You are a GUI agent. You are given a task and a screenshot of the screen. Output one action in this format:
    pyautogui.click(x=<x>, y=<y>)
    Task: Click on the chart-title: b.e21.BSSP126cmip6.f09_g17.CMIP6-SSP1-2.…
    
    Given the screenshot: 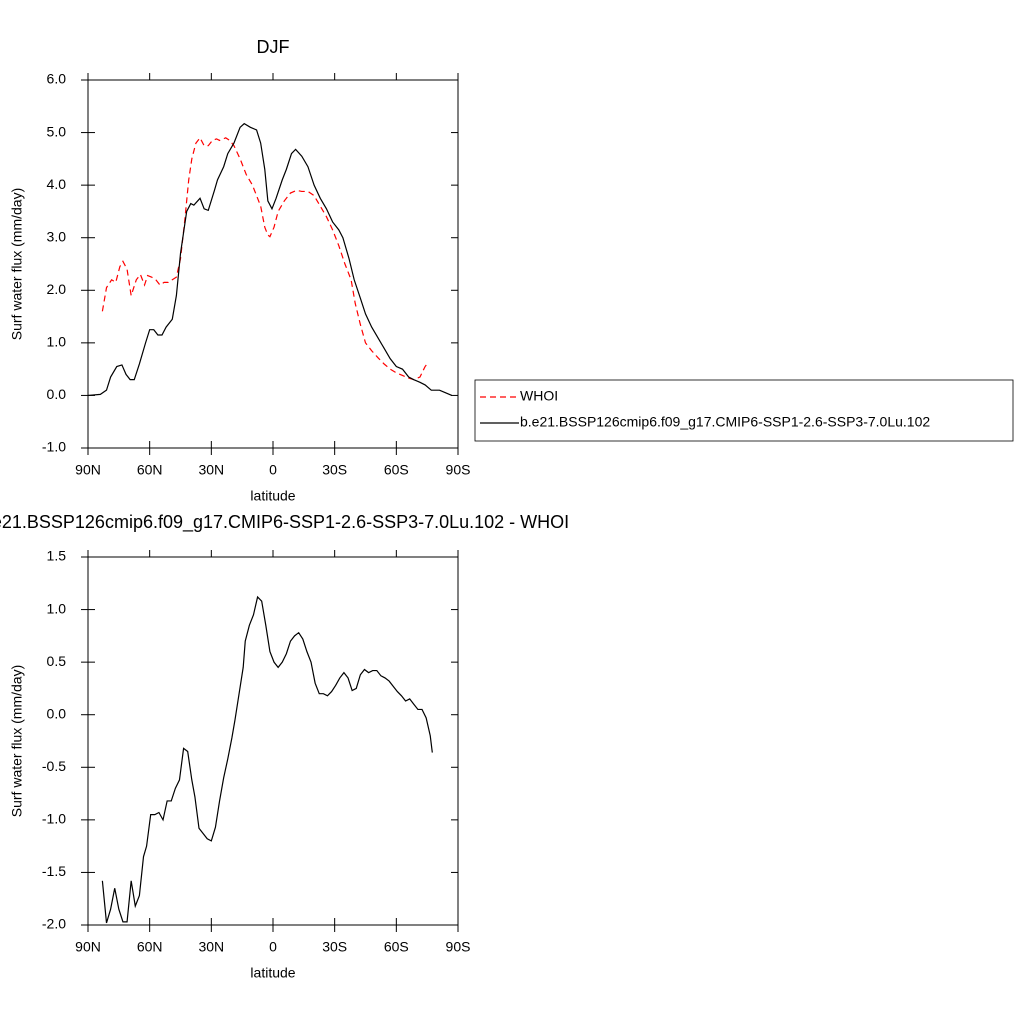 What is the action you would take?
    pyautogui.click(x=284, y=522)
    